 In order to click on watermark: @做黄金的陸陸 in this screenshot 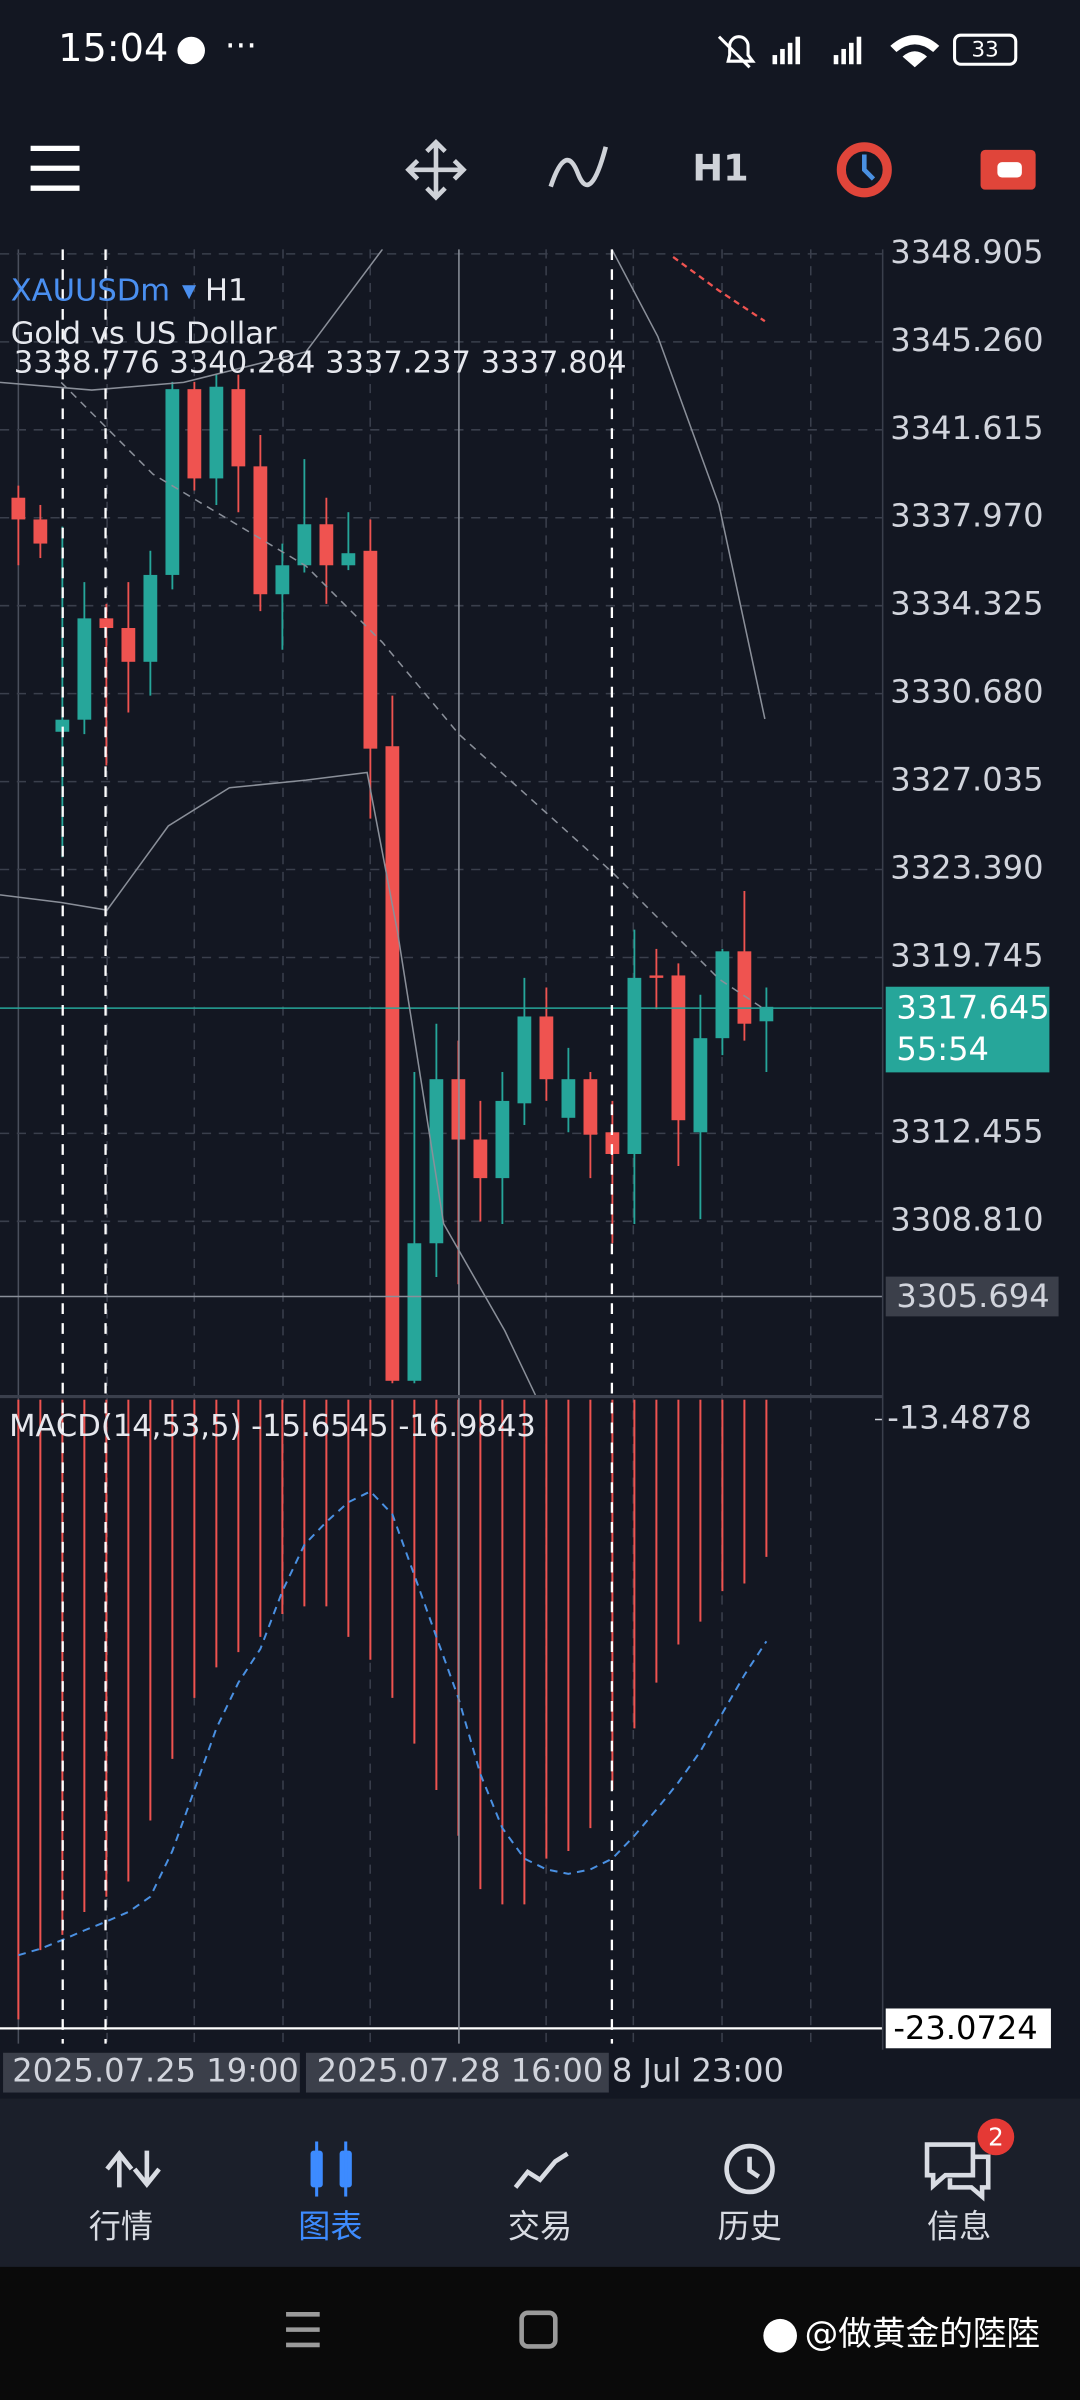, I will do `click(922, 2333)`.